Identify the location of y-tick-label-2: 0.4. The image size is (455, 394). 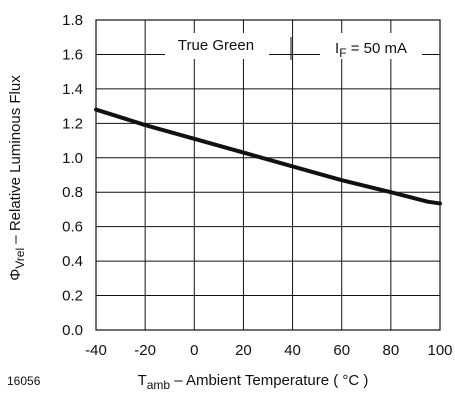
(72, 261).